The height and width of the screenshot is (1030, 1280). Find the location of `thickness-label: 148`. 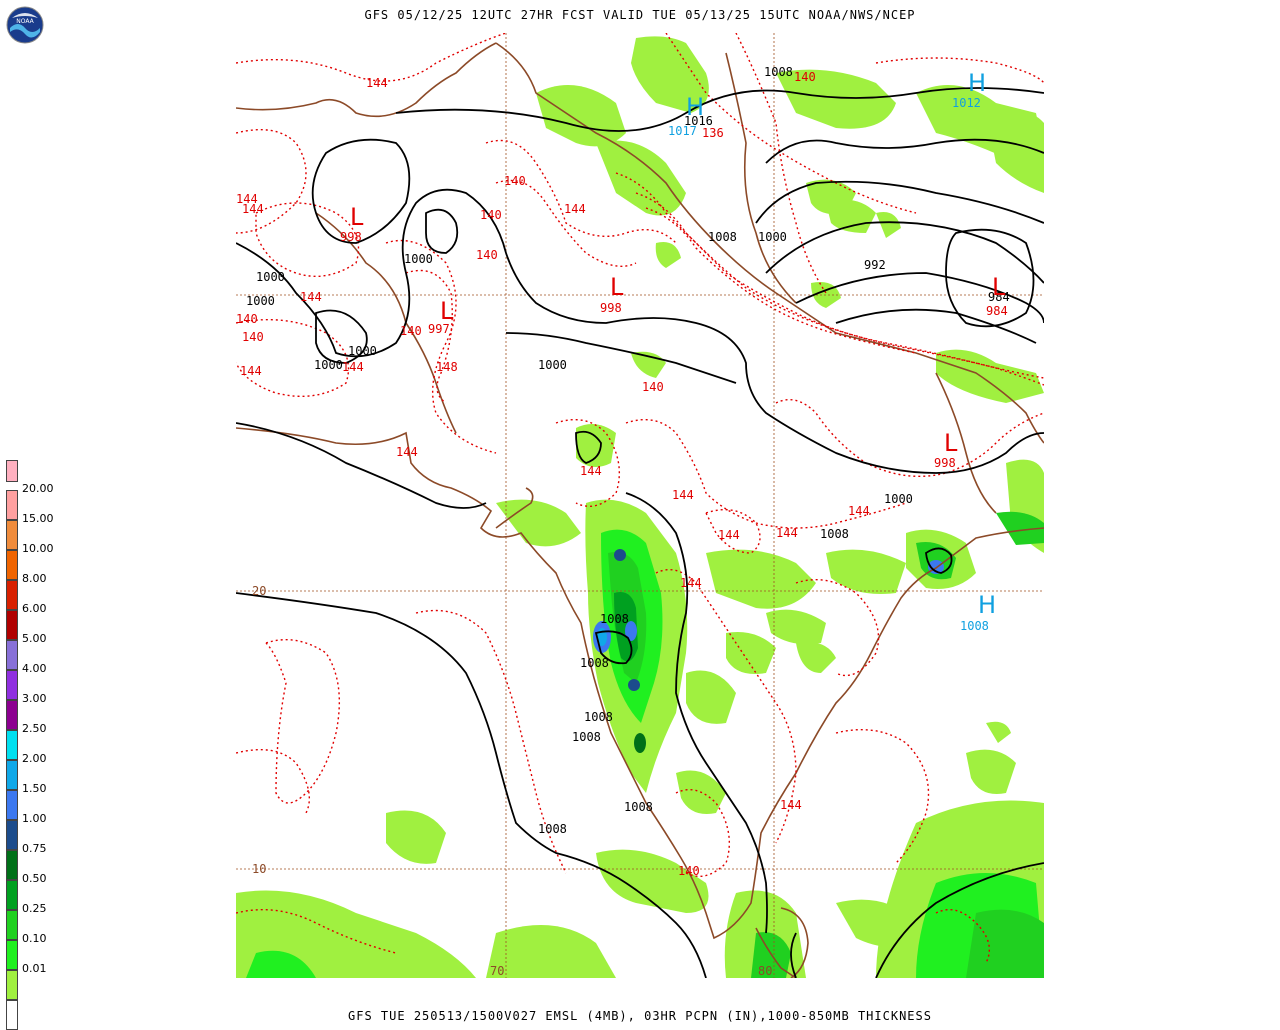

thickness-label: 148 is located at coordinates (447, 367).